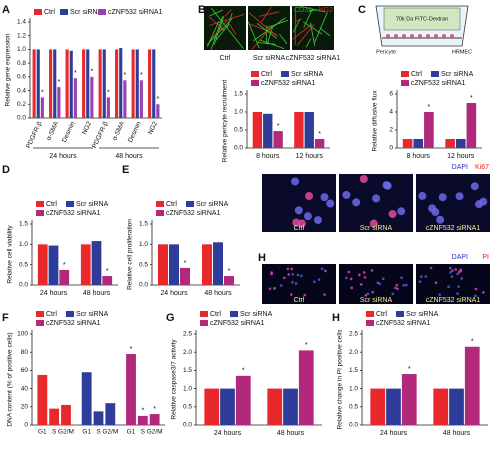 The width and height of the screenshot is (492, 466). Describe the element at coordinates (303, 10) in the screenshot. I see `channel-label: CD31` at that location.